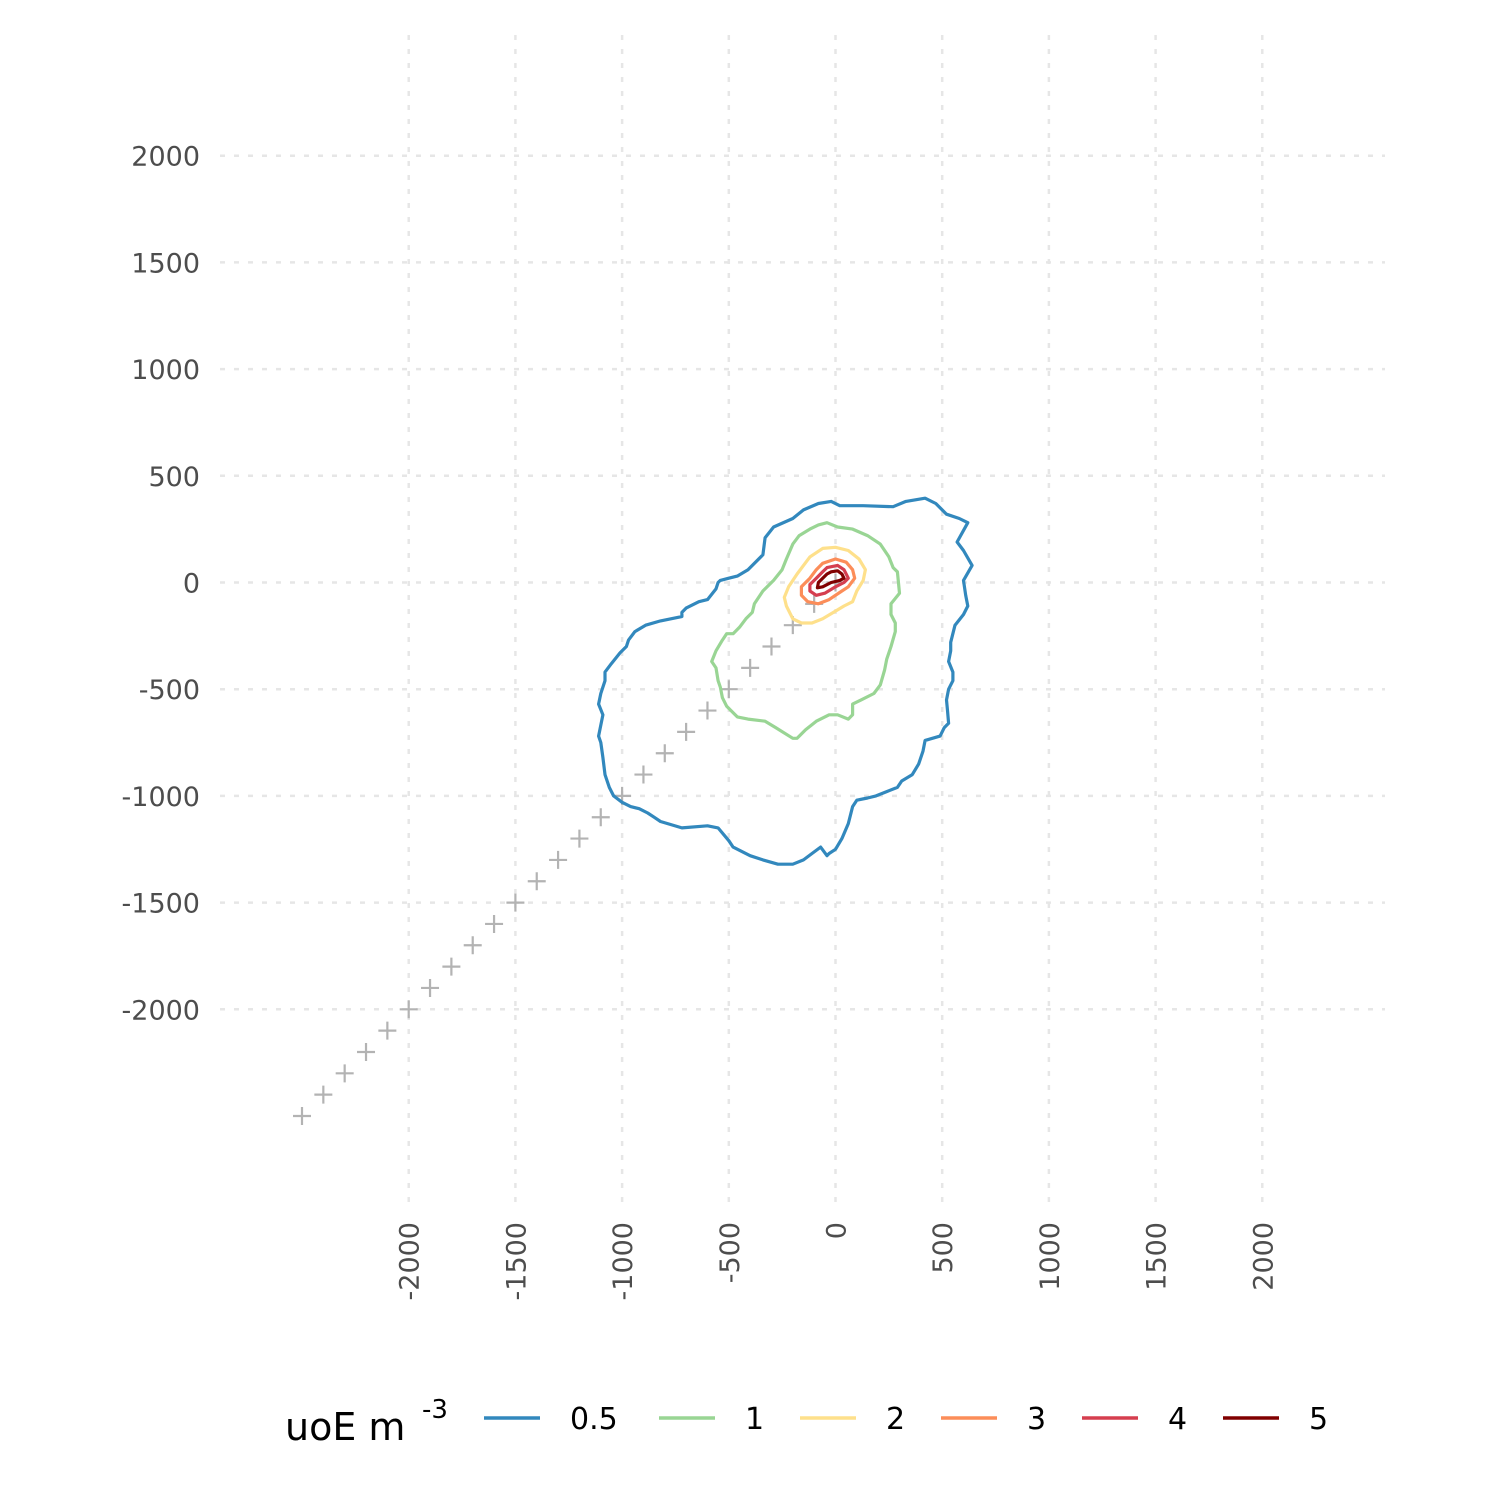  What do you see at coordinates (895, 1419) in the screenshot?
I see `legend-label-2: 2` at bounding box center [895, 1419].